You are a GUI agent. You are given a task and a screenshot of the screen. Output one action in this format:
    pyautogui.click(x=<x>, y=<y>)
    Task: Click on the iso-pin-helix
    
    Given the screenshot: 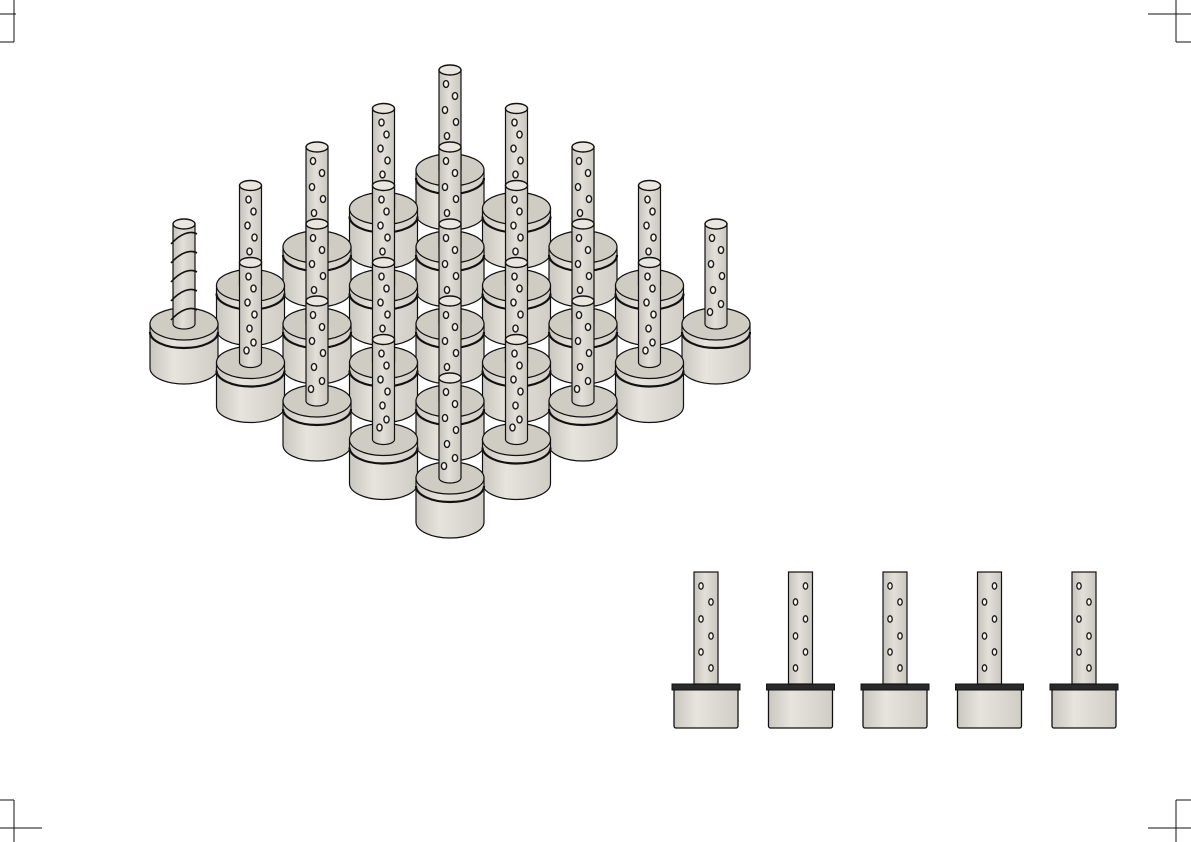 What is the action you would take?
    pyautogui.click(x=184, y=301)
    